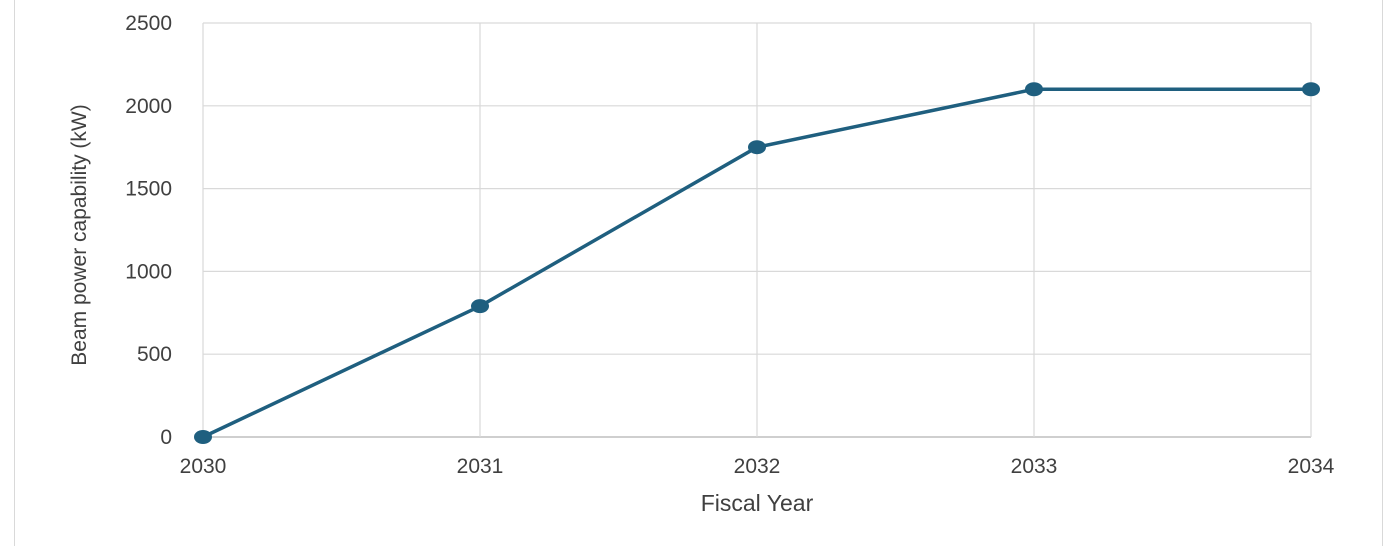  What do you see at coordinates (148, 189) in the screenshot?
I see `y-tick-label: 1500` at bounding box center [148, 189].